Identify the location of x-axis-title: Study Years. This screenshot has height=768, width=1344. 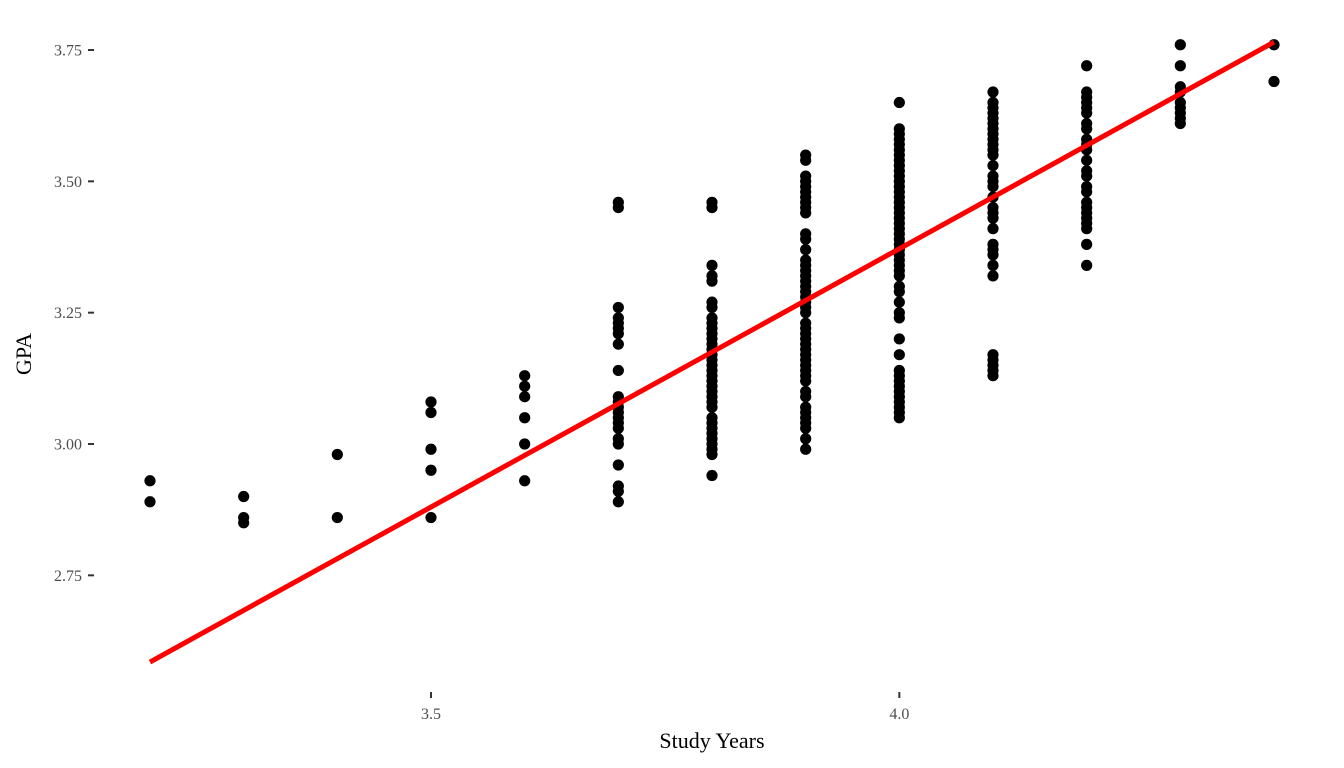
(711, 740).